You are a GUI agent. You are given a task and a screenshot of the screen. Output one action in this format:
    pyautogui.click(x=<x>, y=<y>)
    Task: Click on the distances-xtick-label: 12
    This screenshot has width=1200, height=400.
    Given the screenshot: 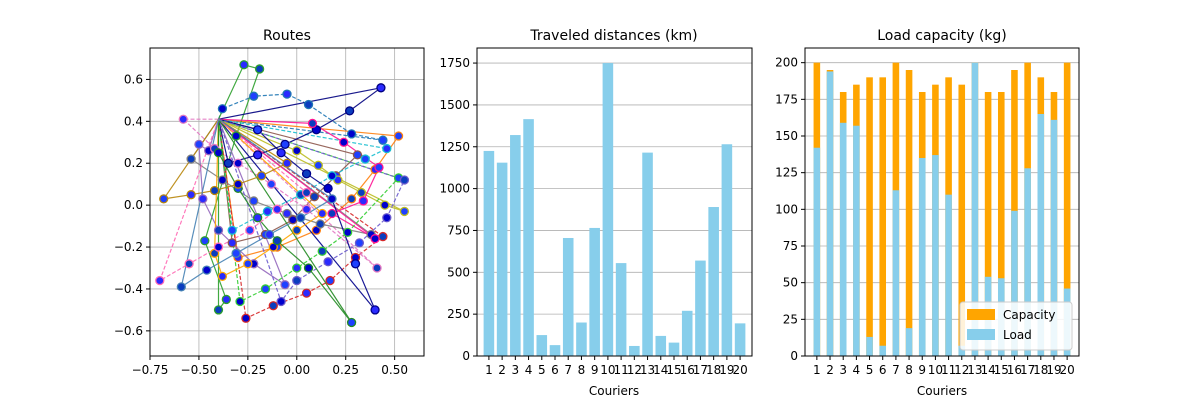 What is the action you would take?
    pyautogui.click(x=634, y=370)
    